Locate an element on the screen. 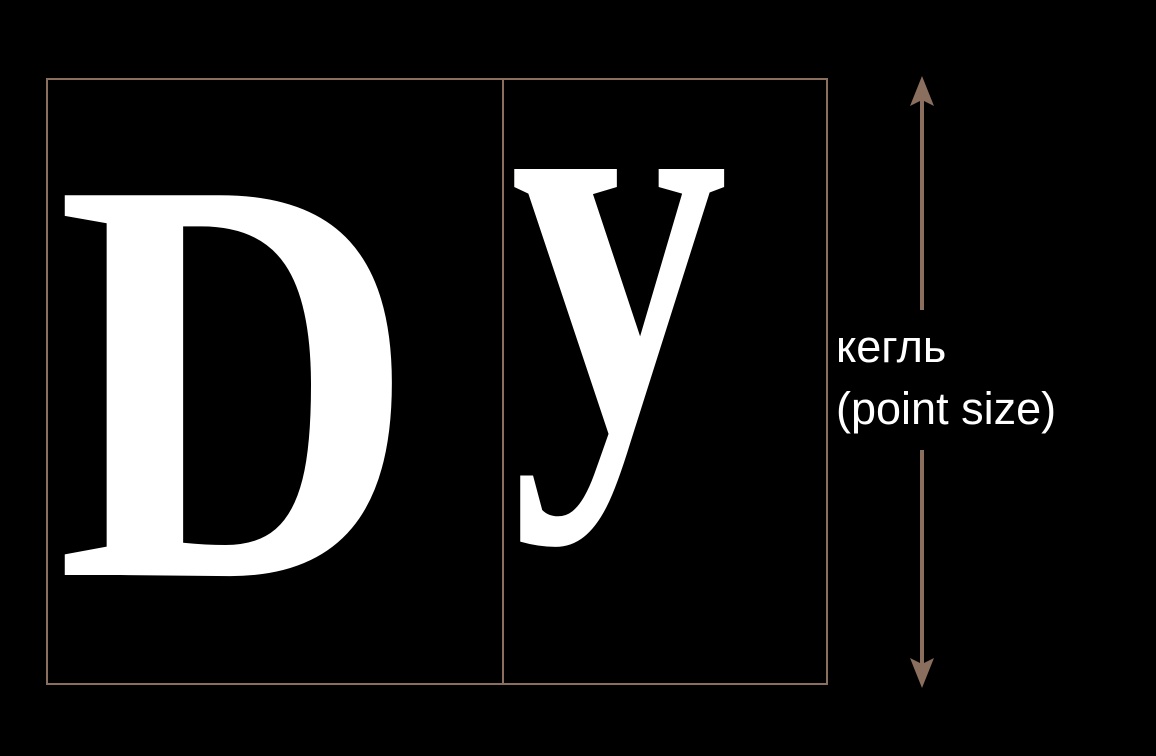  label-line-english: (point size) is located at coordinates (946, 409).